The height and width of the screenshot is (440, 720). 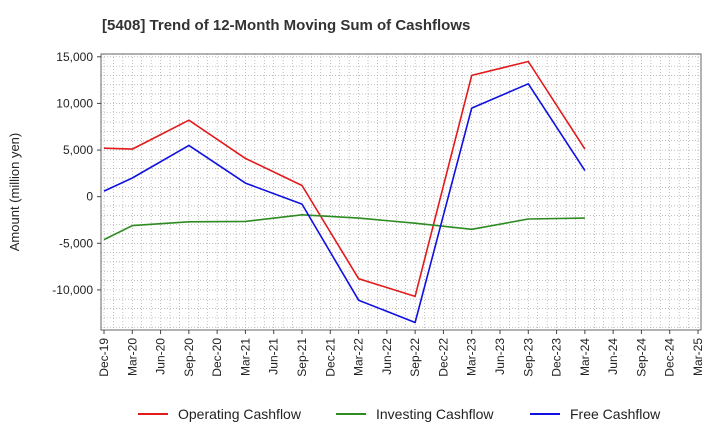 I want to click on x-tick-label: Dec-24, so click(x=670, y=357).